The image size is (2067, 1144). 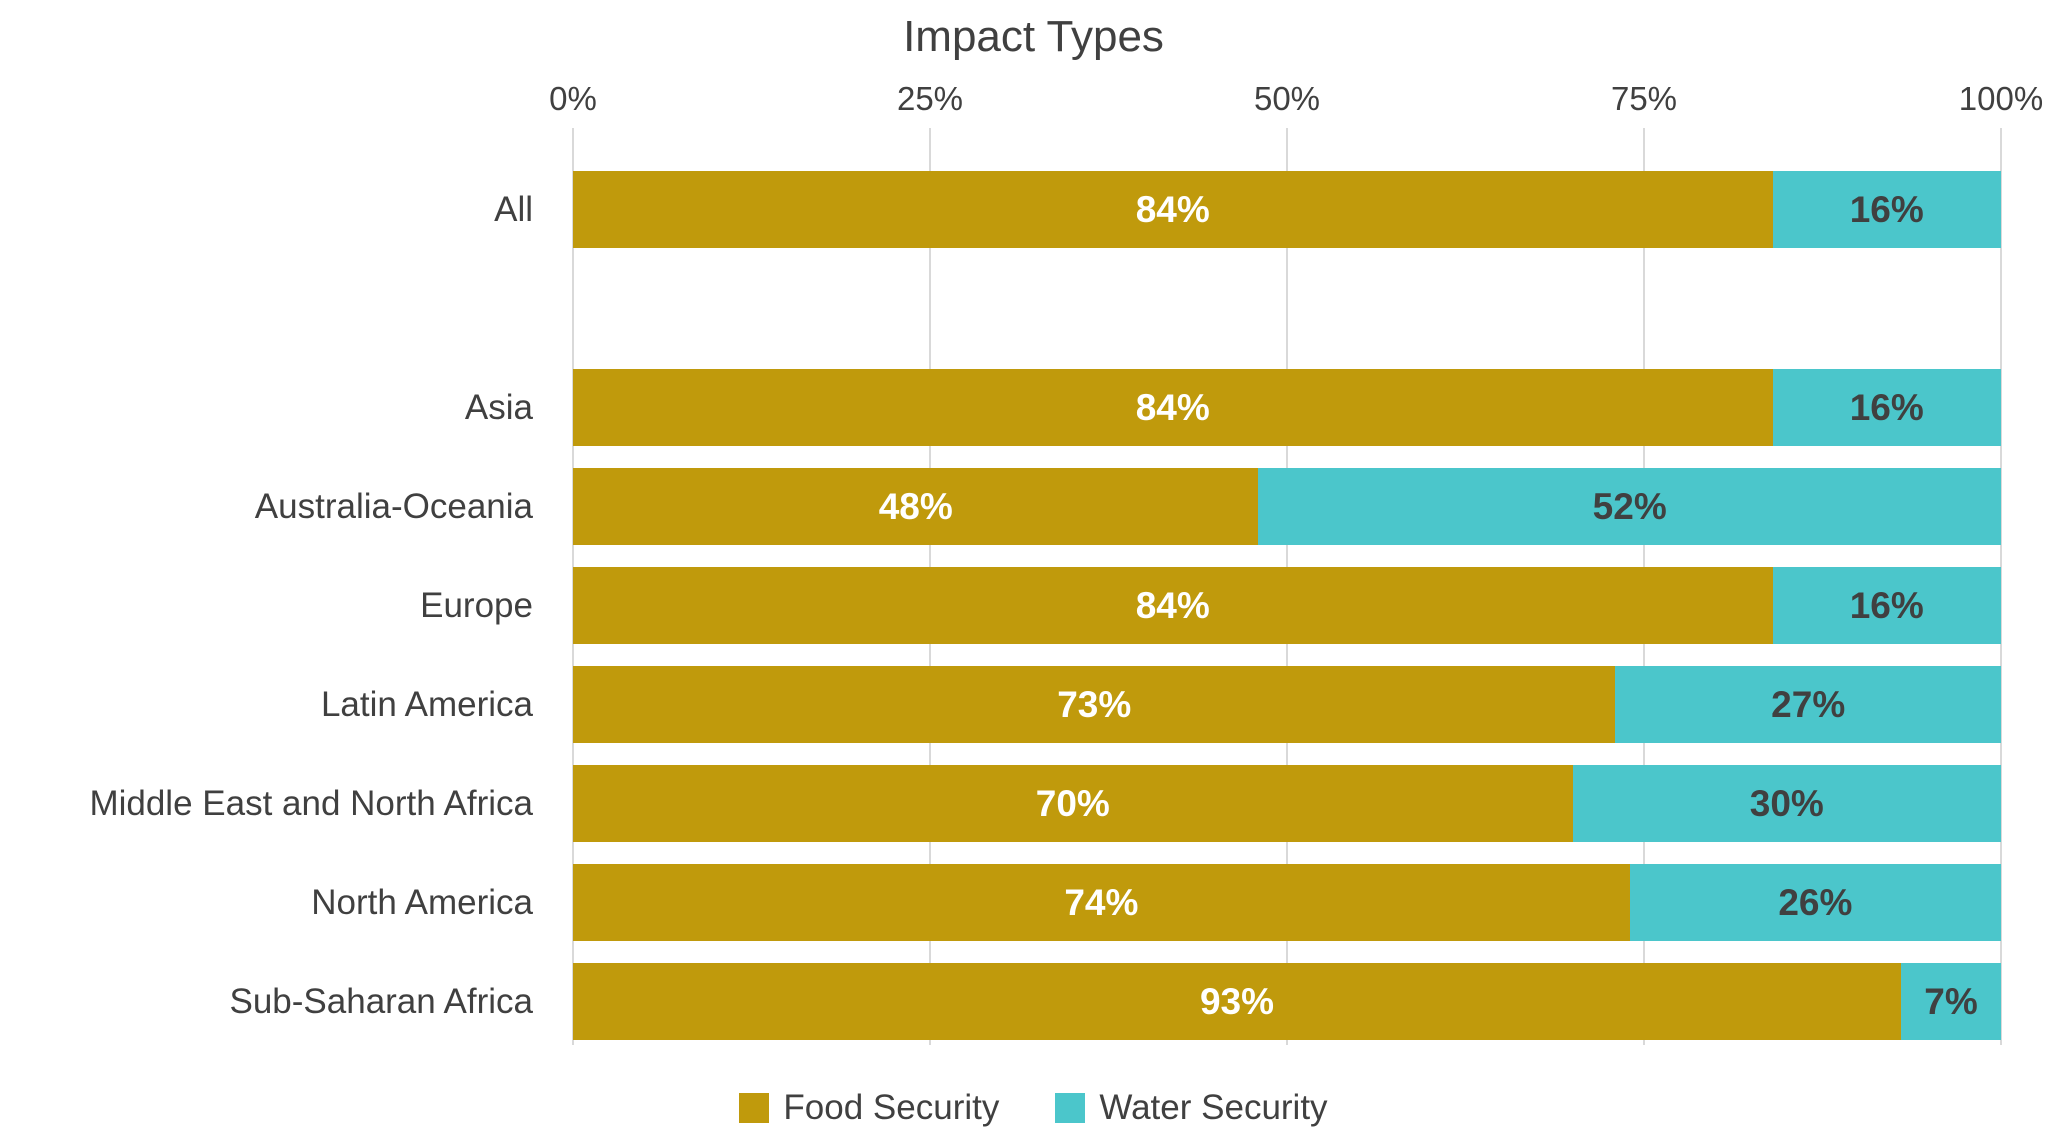 What do you see at coordinates (426, 704) in the screenshot?
I see `category-label: Latin America` at bounding box center [426, 704].